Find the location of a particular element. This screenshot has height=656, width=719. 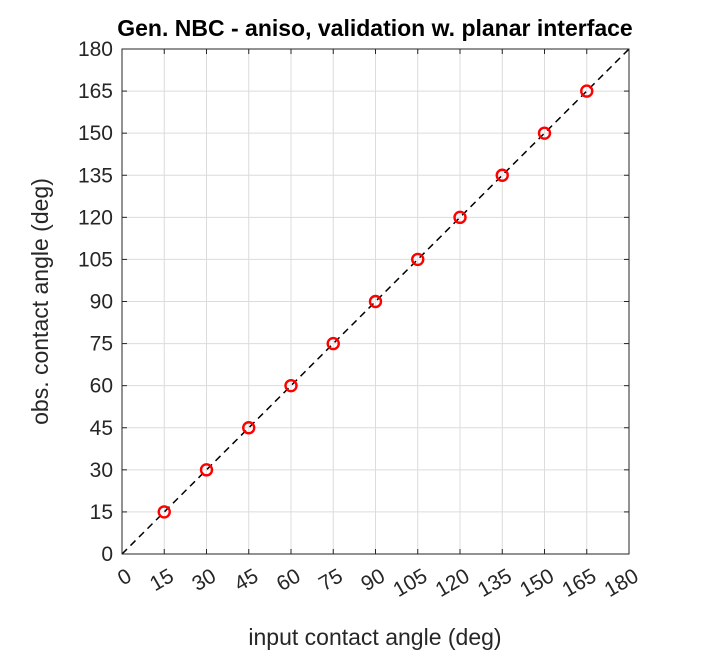

x-tick-label: 180 is located at coordinates (622, 582).